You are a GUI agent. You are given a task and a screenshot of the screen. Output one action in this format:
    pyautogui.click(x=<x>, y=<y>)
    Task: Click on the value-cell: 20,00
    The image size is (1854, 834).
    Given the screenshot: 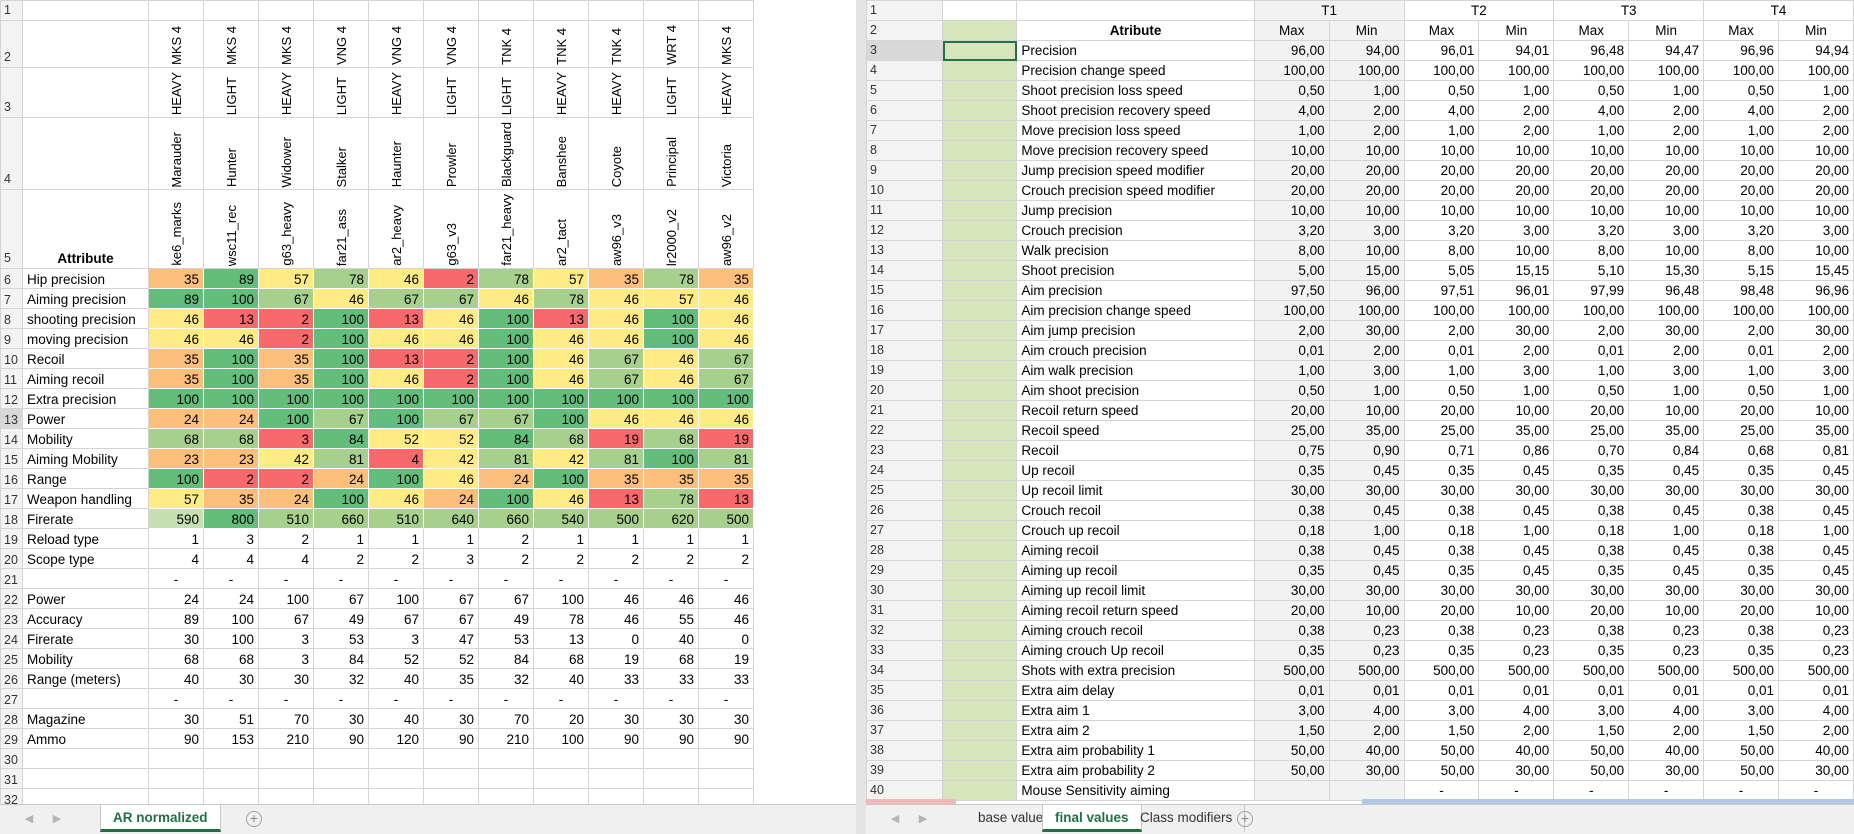 What is the action you would take?
    pyautogui.click(x=1666, y=170)
    